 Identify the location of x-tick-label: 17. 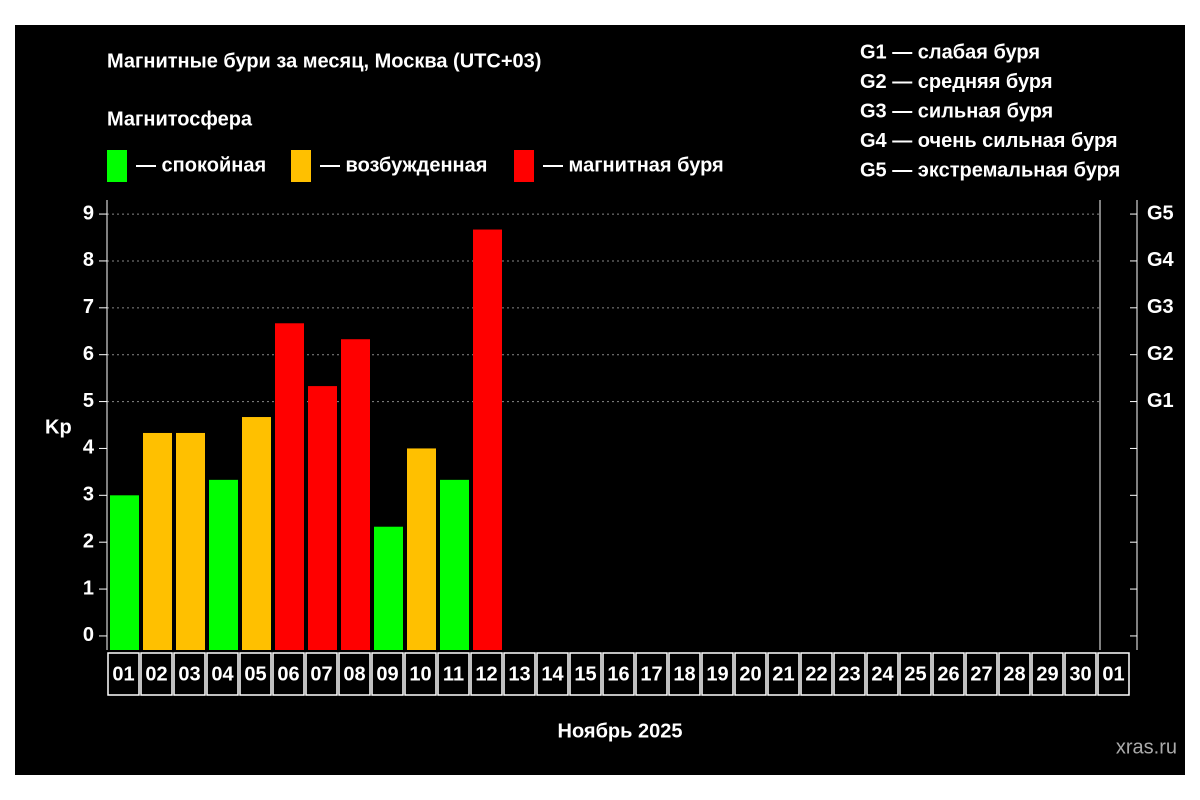
(651, 674).